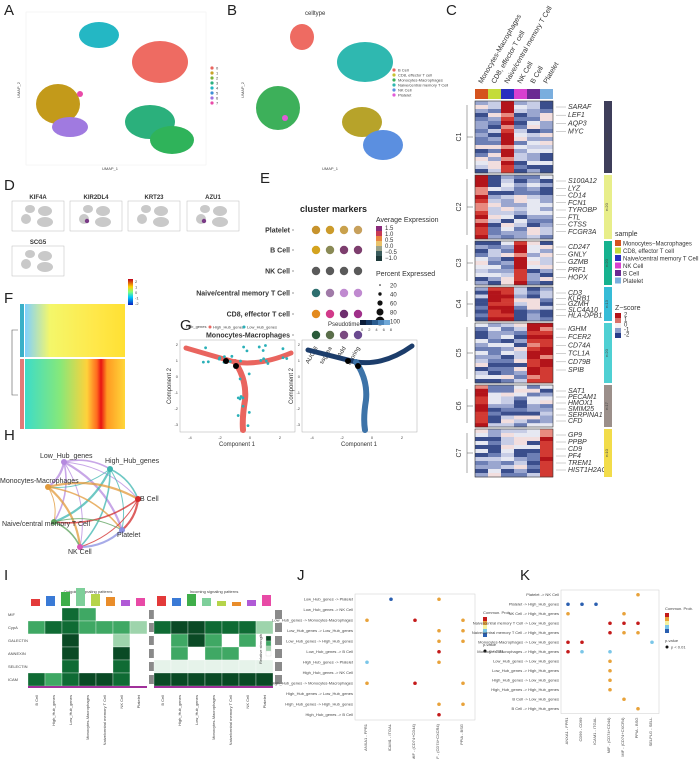  I want to click on heatmap-cluster-labels: C1 C2 C3 C4 C5 C6 C7, so click(459, 294).